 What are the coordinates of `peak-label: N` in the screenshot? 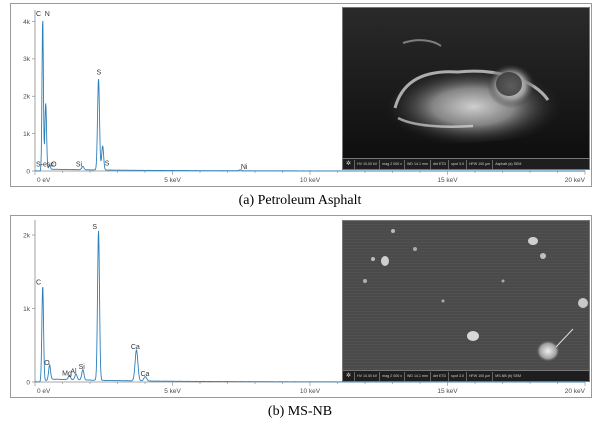 It's located at (47, 14).